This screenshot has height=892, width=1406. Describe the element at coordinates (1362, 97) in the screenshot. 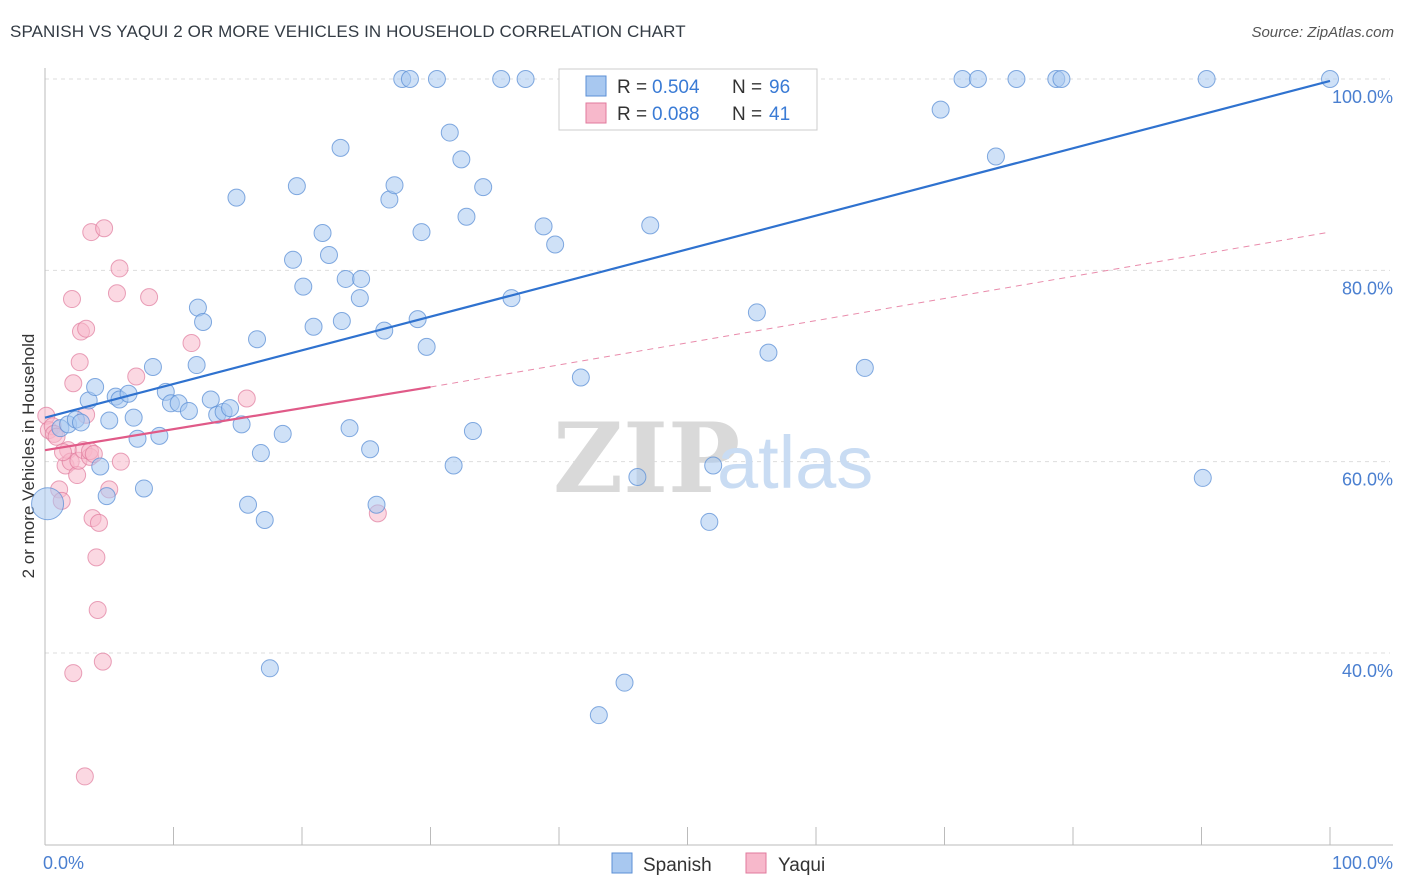

I see `y-tick-label-100: 100.0%` at that location.